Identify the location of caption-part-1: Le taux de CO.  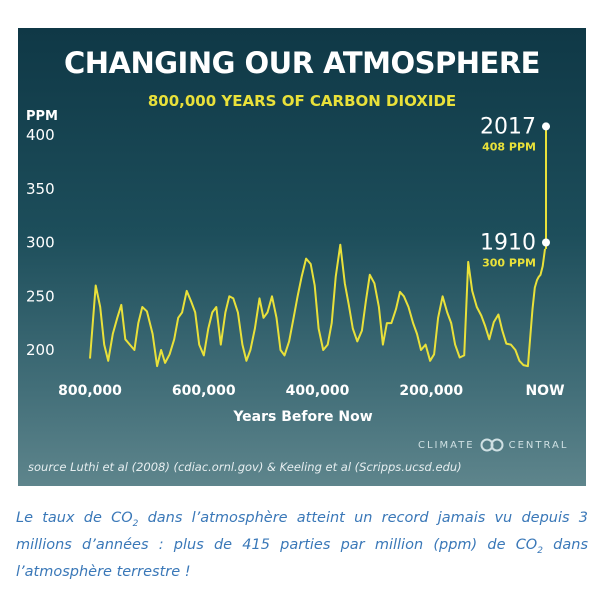
(74, 518).